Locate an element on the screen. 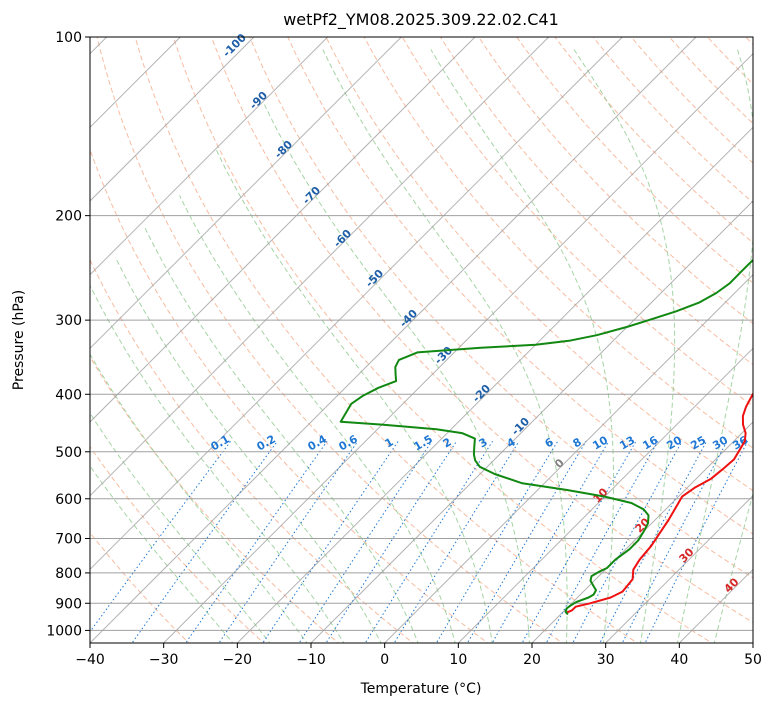  x-tick-label: 0 is located at coordinates (384, 660).